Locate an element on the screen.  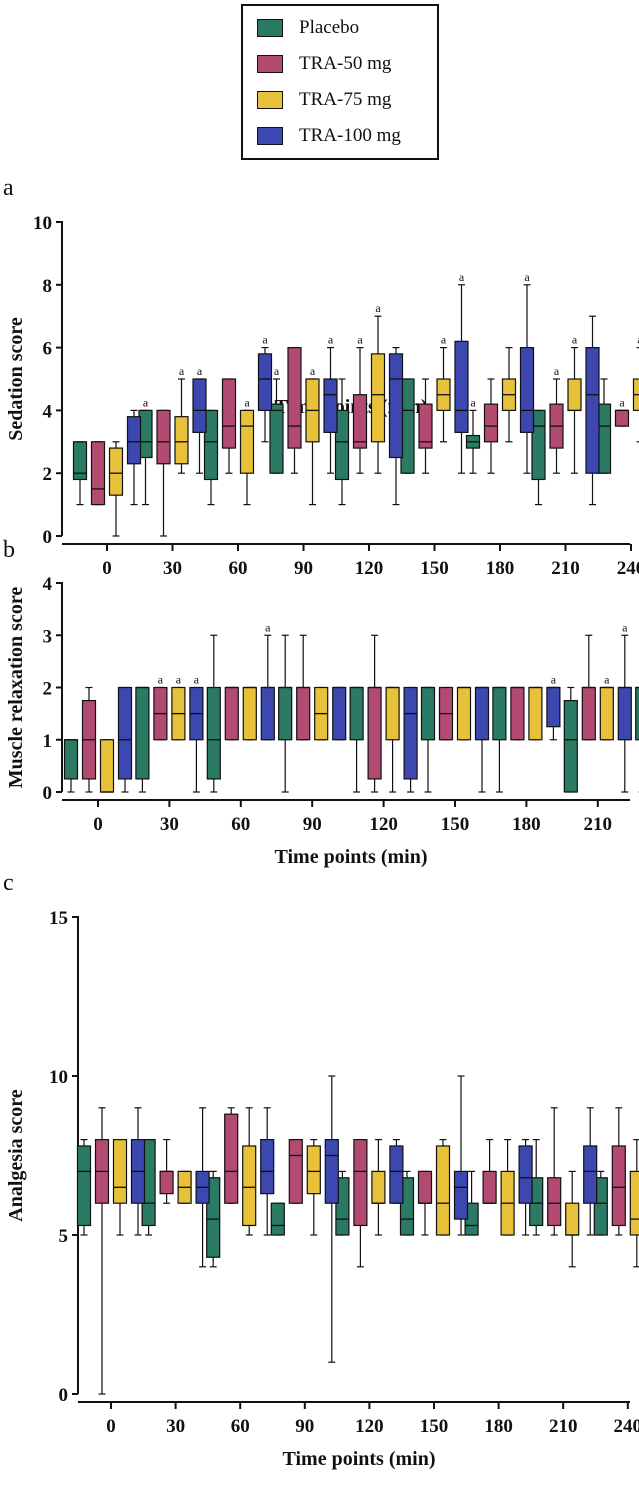
box-placebo-t120 is located at coordinates (342, 442).